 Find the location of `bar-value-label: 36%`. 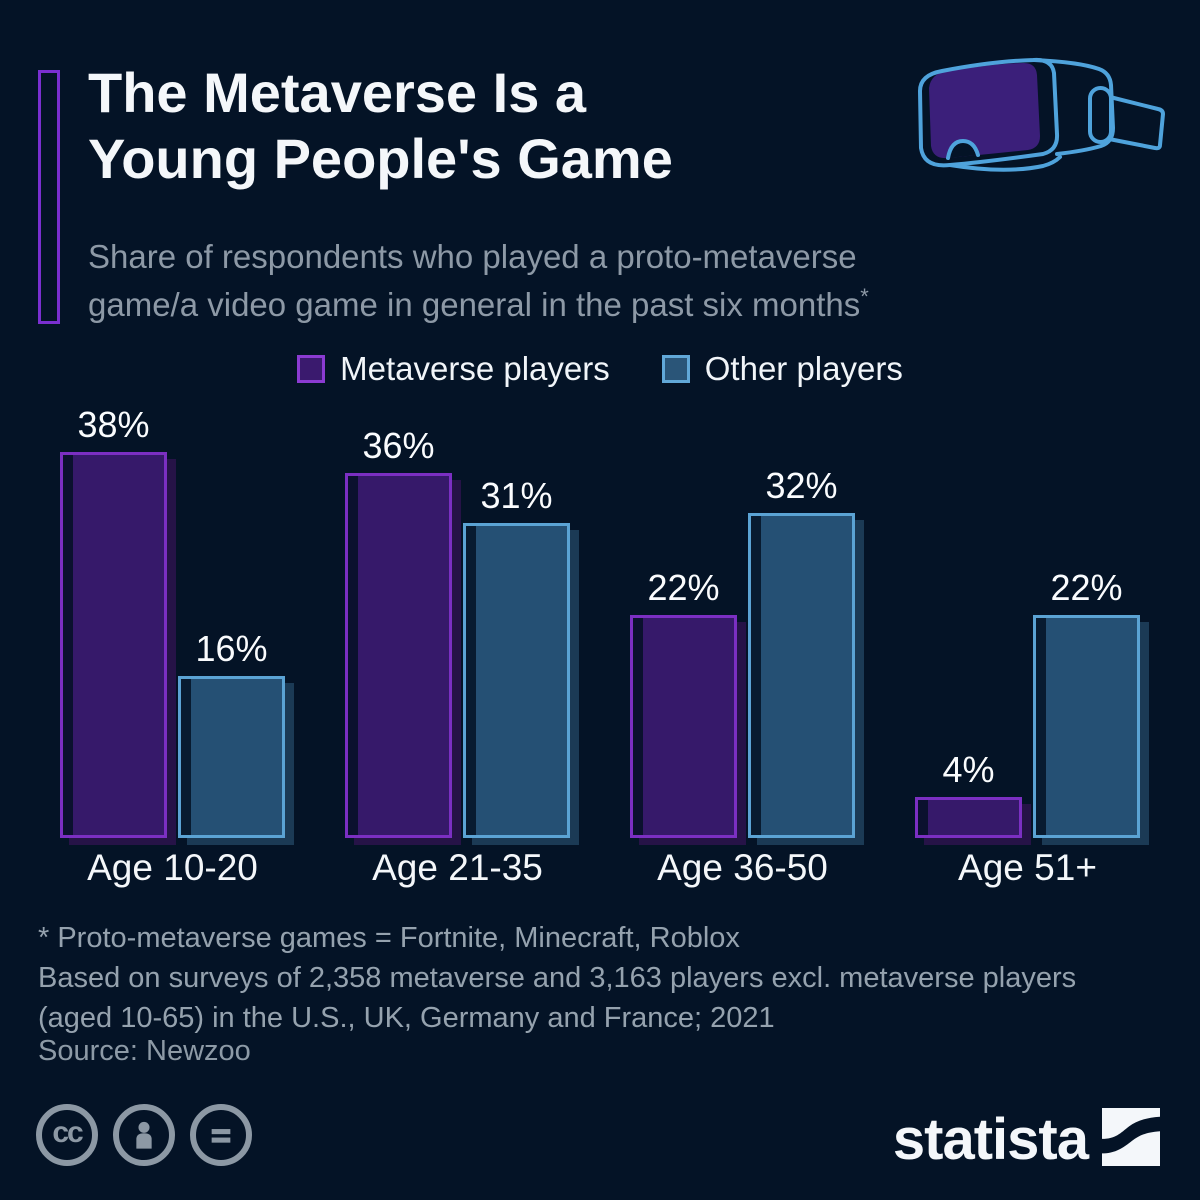

bar-value-label: 36% is located at coordinates (398, 445).